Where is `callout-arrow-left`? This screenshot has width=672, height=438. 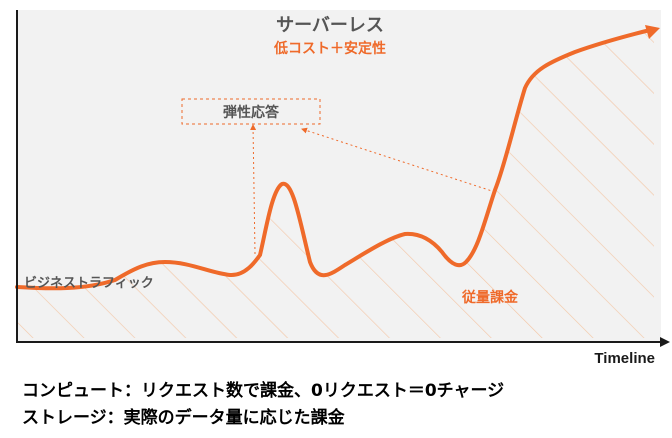 callout-arrow-left is located at coordinates (253, 189).